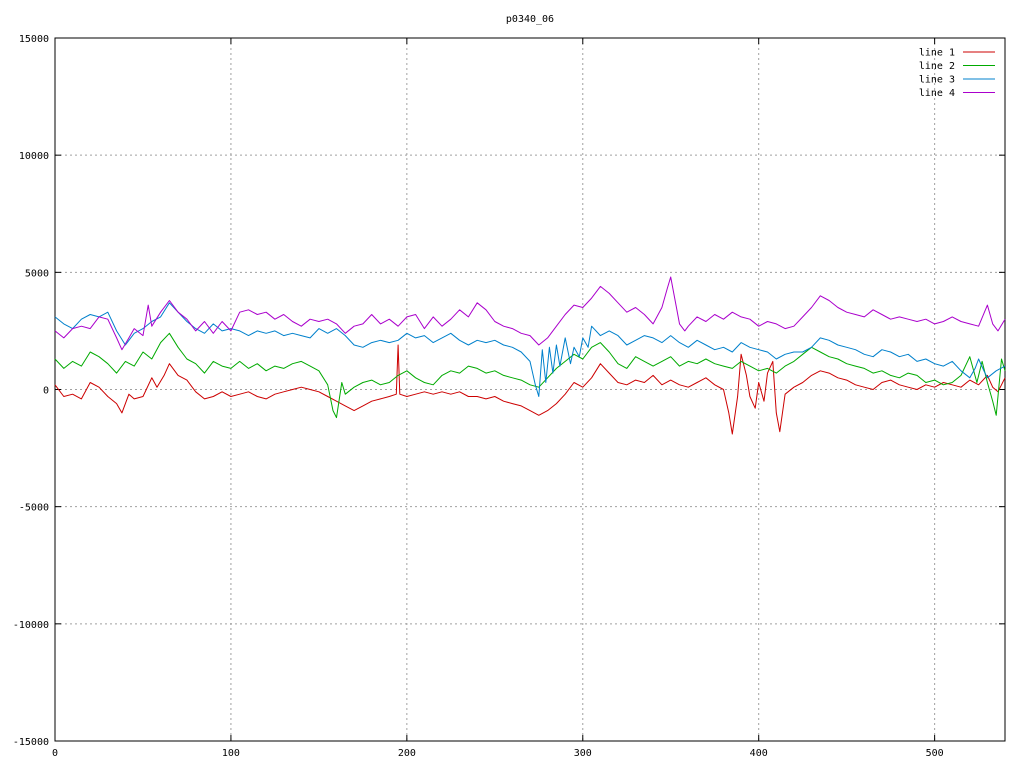 The width and height of the screenshot is (1024, 768). Describe the element at coordinates (31, 742) in the screenshot. I see `y-tick-label-0: -15000` at that location.